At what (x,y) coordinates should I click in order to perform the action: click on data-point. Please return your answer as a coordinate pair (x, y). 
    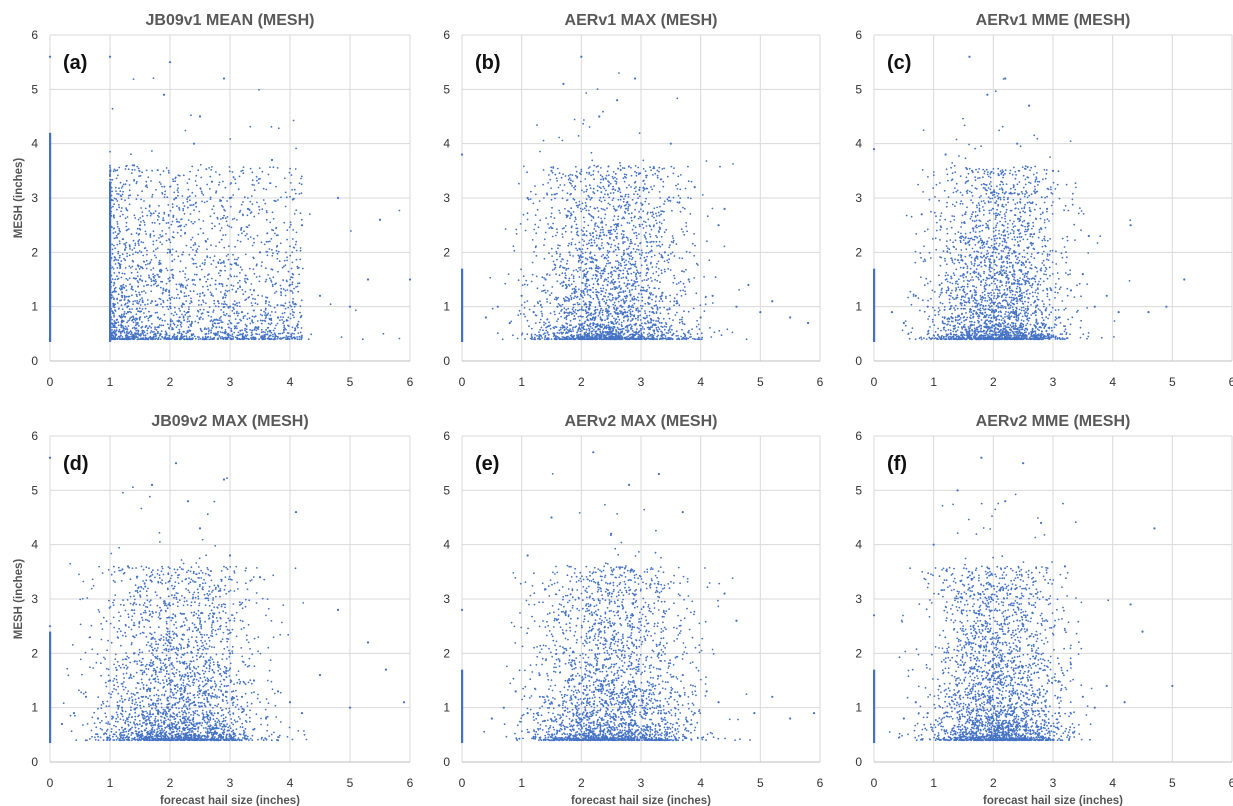
    Looking at the image, I should click on (254, 290).